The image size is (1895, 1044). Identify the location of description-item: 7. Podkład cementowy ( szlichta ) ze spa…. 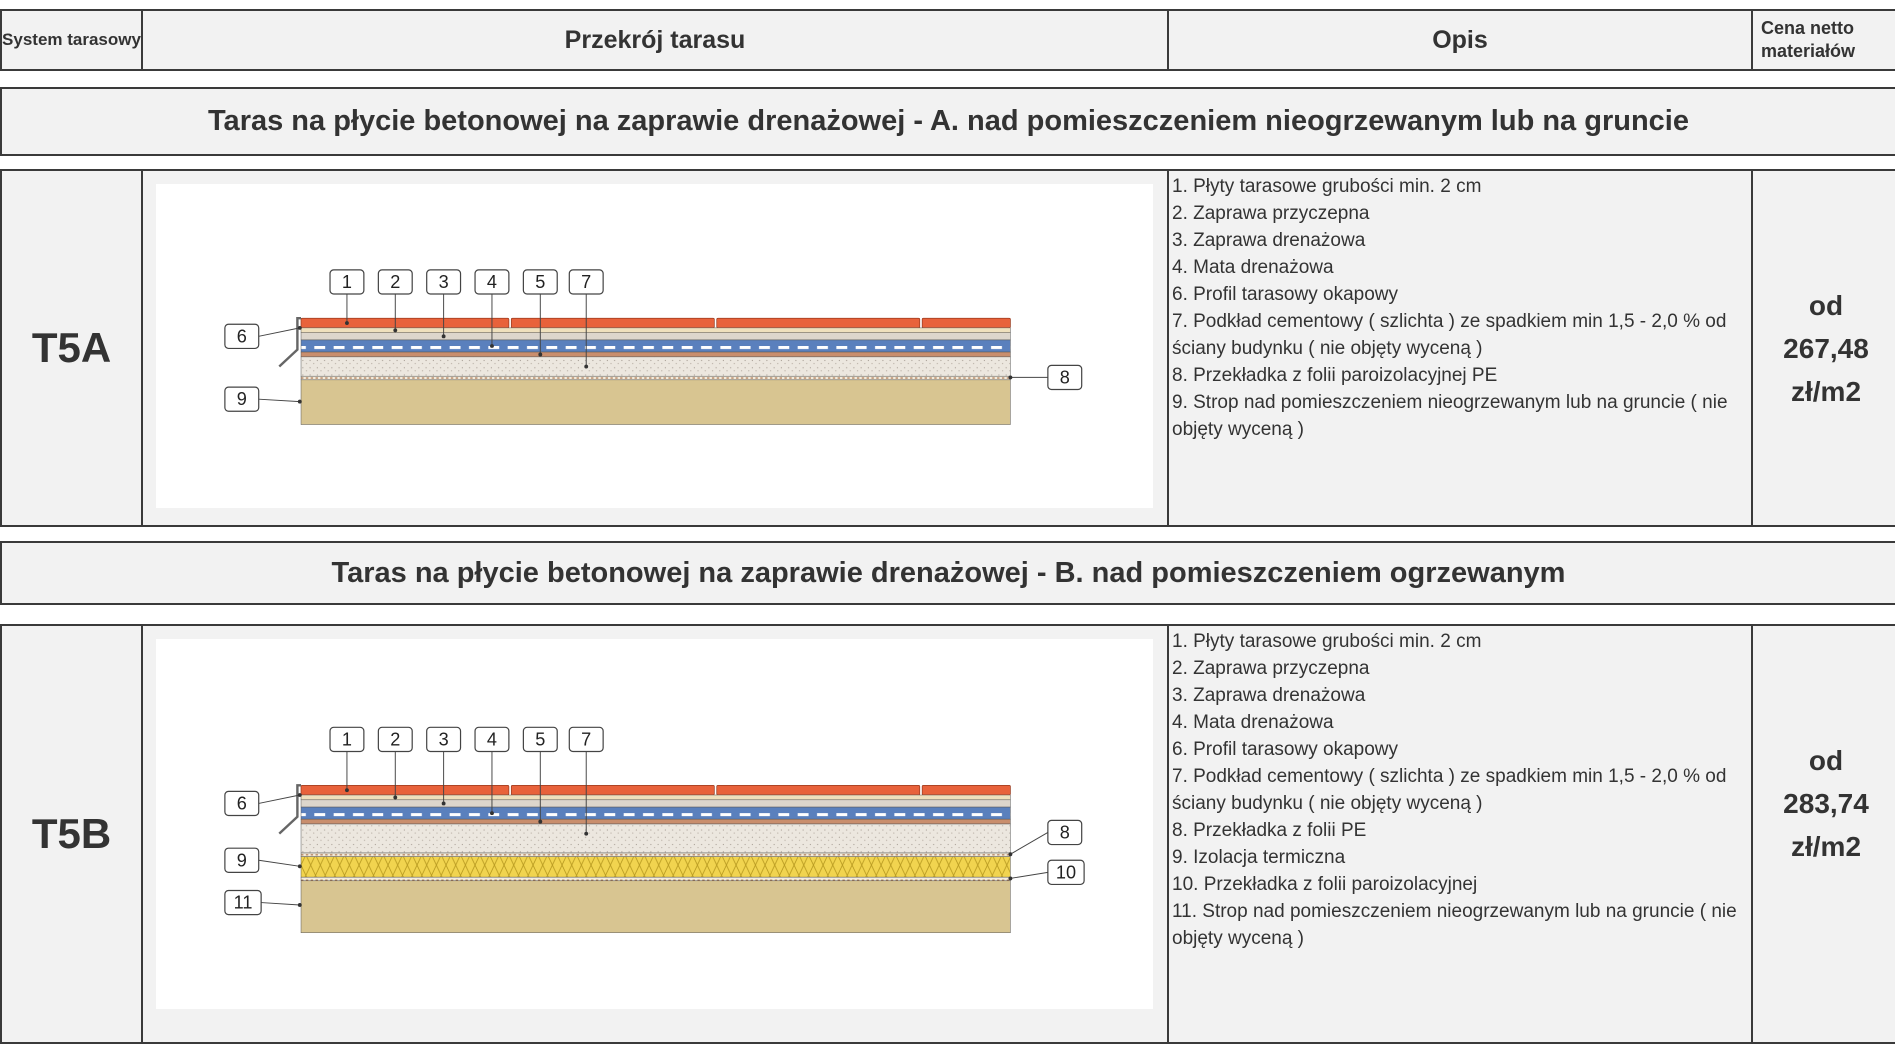
(1449, 335).